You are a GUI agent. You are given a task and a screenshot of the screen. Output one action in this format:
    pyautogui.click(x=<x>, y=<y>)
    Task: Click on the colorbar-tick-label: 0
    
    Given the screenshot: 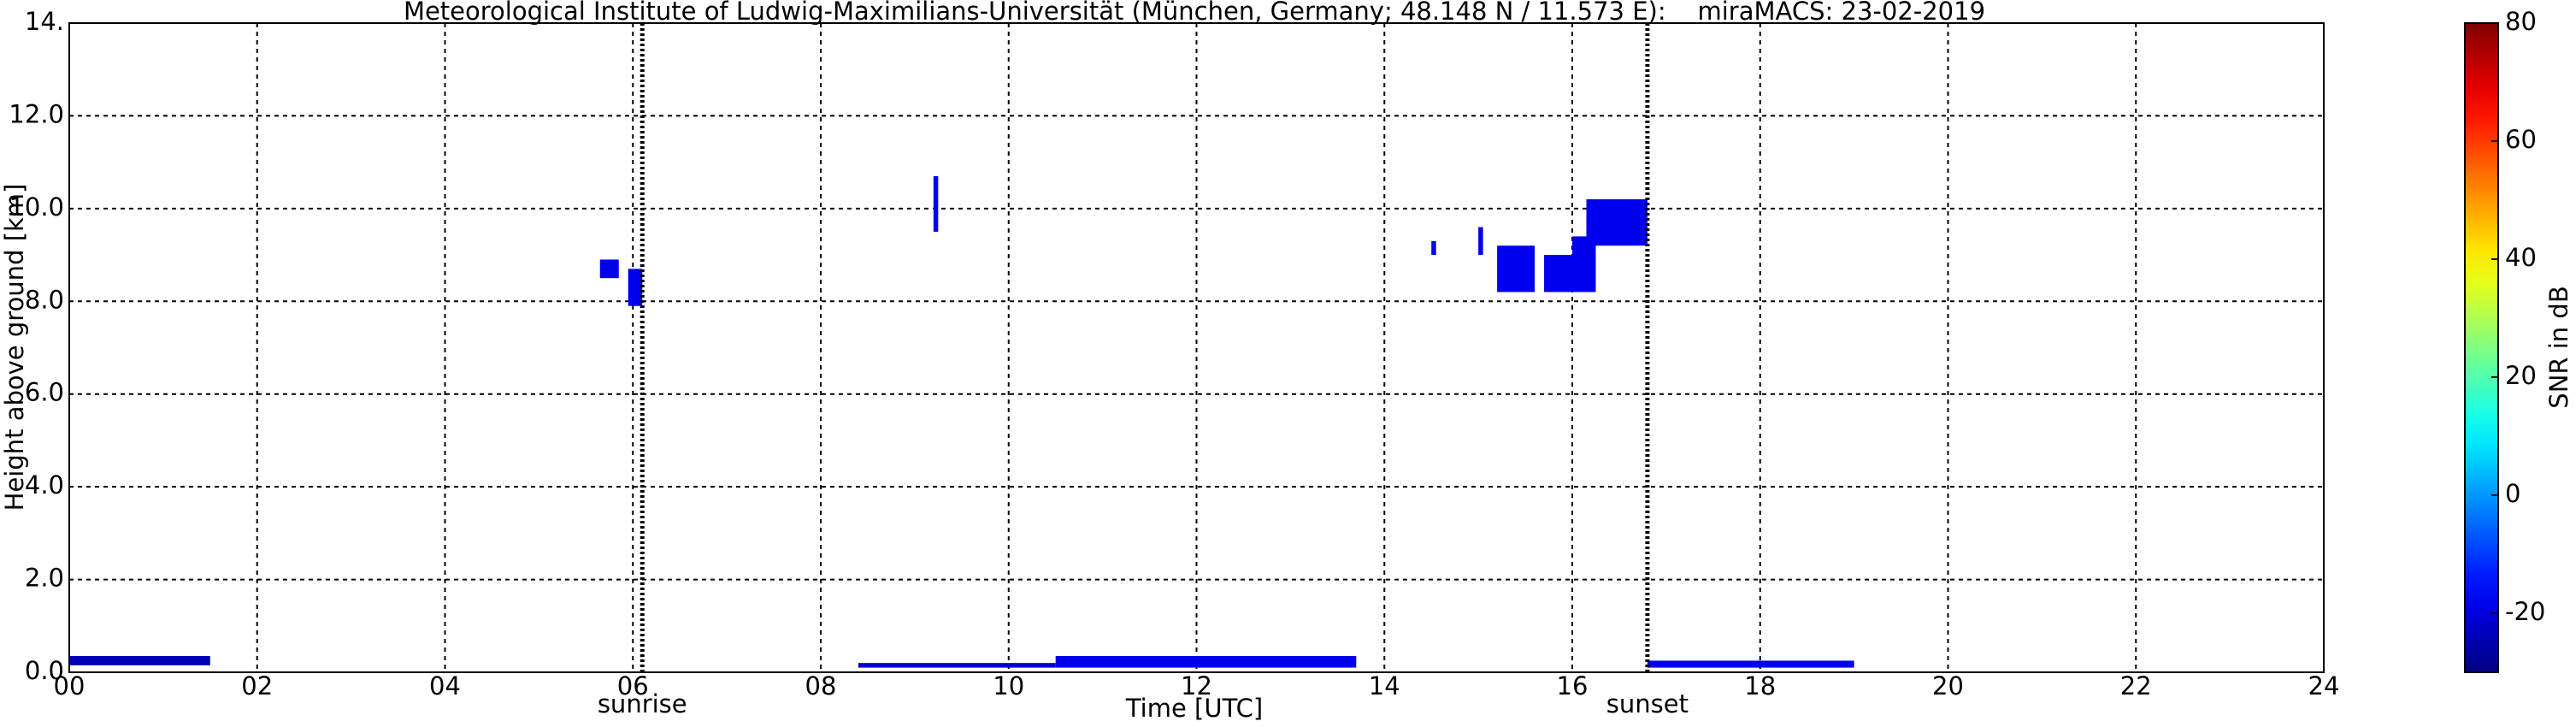 What is the action you would take?
    pyautogui.click(x=2512, y=493)
    